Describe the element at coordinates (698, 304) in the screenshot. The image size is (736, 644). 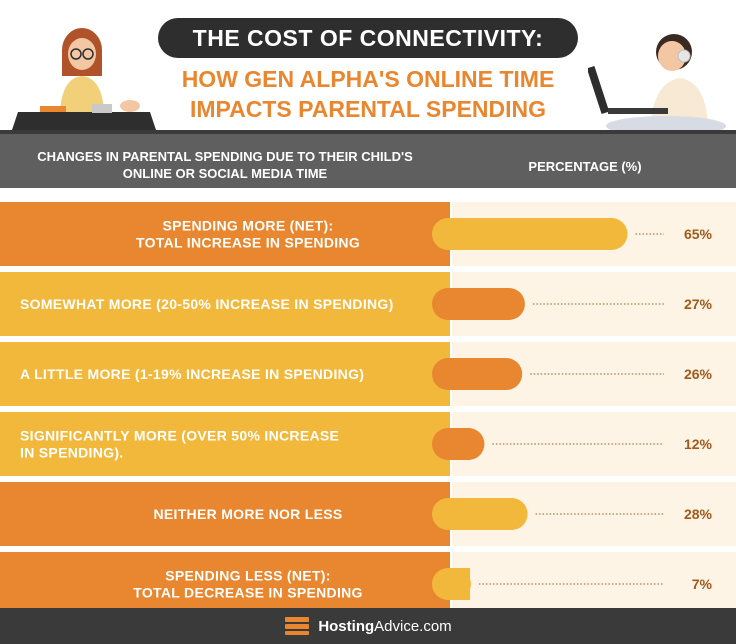
I see `value-label: 27%` at that location.